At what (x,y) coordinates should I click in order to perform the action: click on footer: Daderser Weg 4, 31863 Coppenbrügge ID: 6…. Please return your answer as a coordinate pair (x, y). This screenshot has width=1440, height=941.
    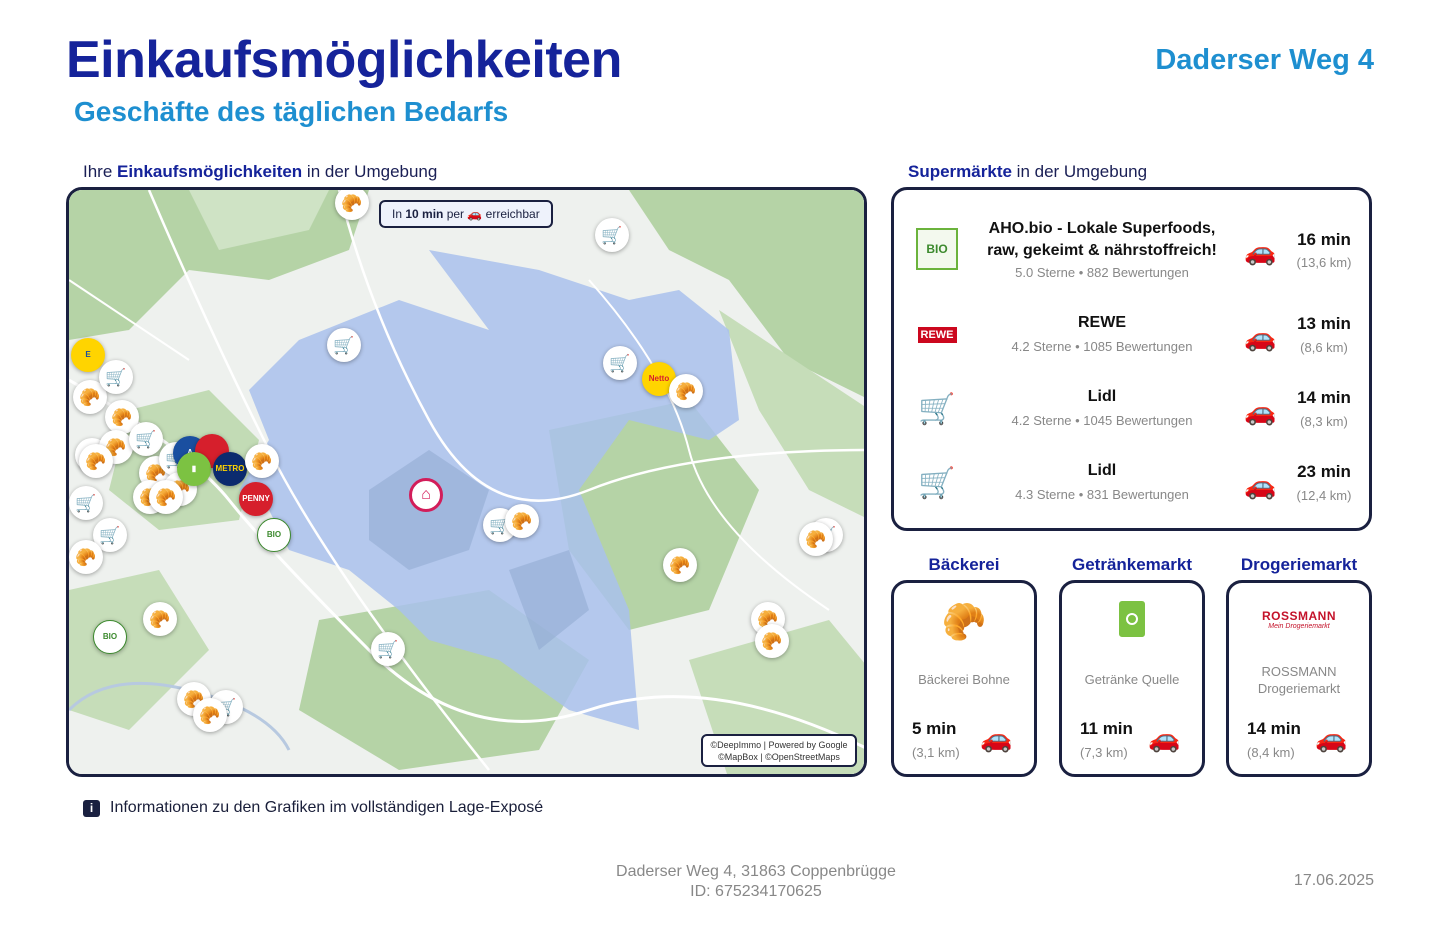
    Looking at the image, I should click on (756, 882).